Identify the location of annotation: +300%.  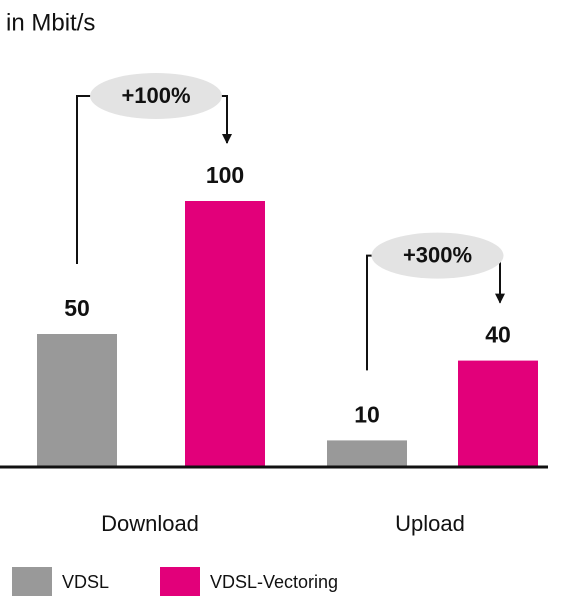
(437, 254).